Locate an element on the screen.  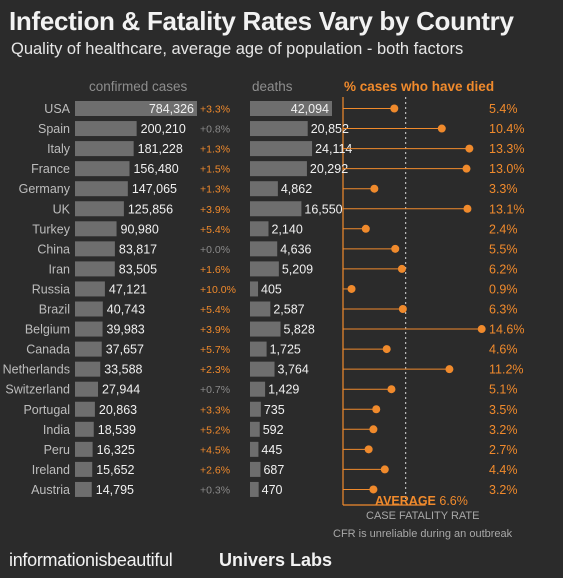
deaths-value: 5,209 is located at coordinates (297, 269).